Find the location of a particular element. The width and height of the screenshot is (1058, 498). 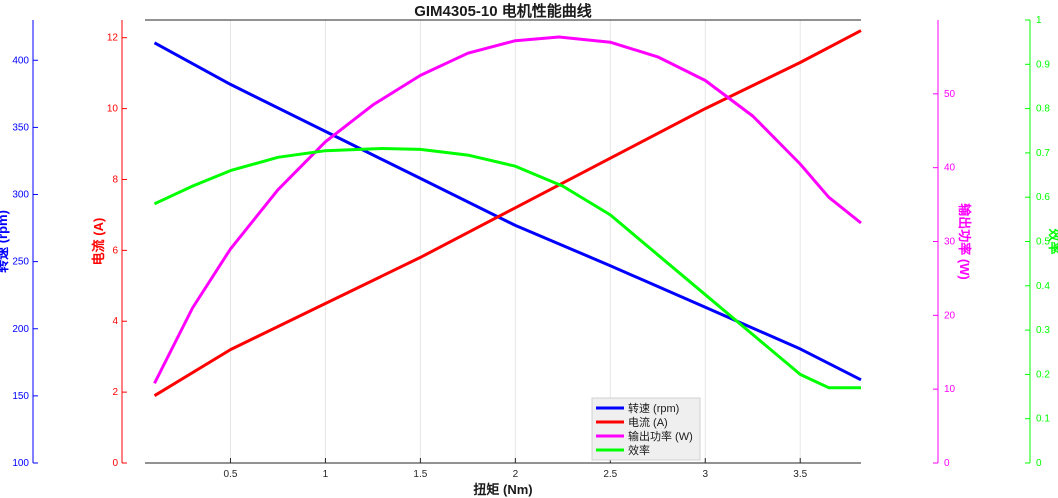

current-tick-label: 6 is located at coordinates (115, 250).